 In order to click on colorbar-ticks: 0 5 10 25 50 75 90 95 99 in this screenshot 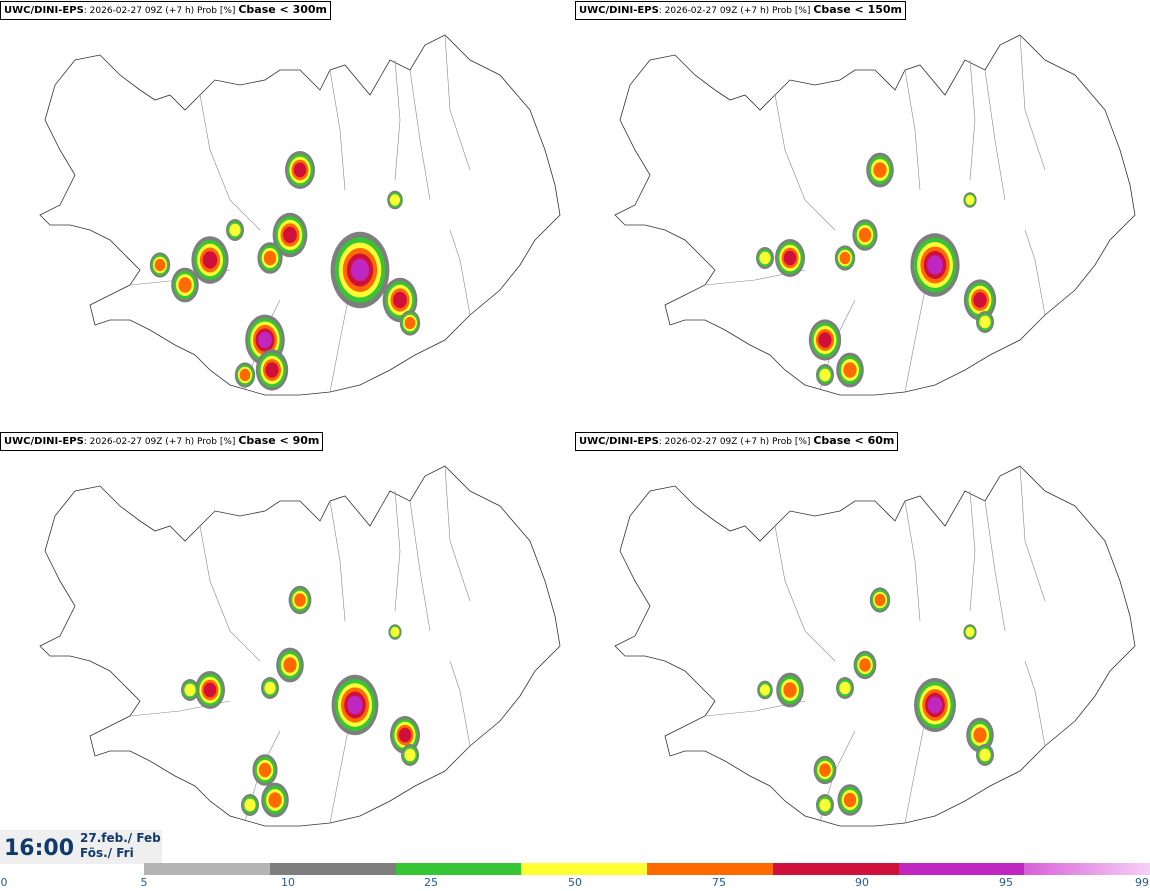, I will do `click(575, 883)`.